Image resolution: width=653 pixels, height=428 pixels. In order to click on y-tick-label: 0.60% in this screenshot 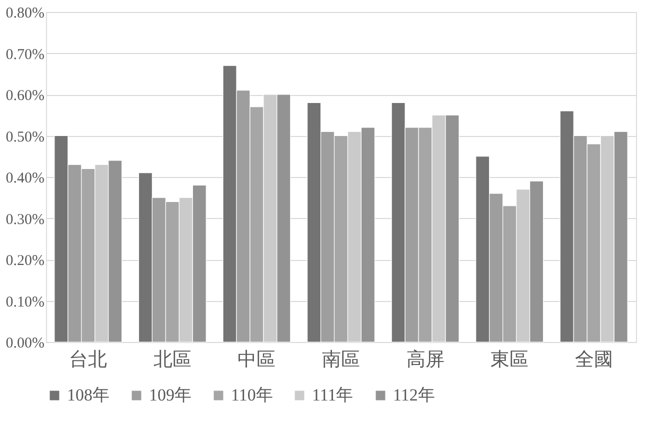, I will do `click(25, 96)`.